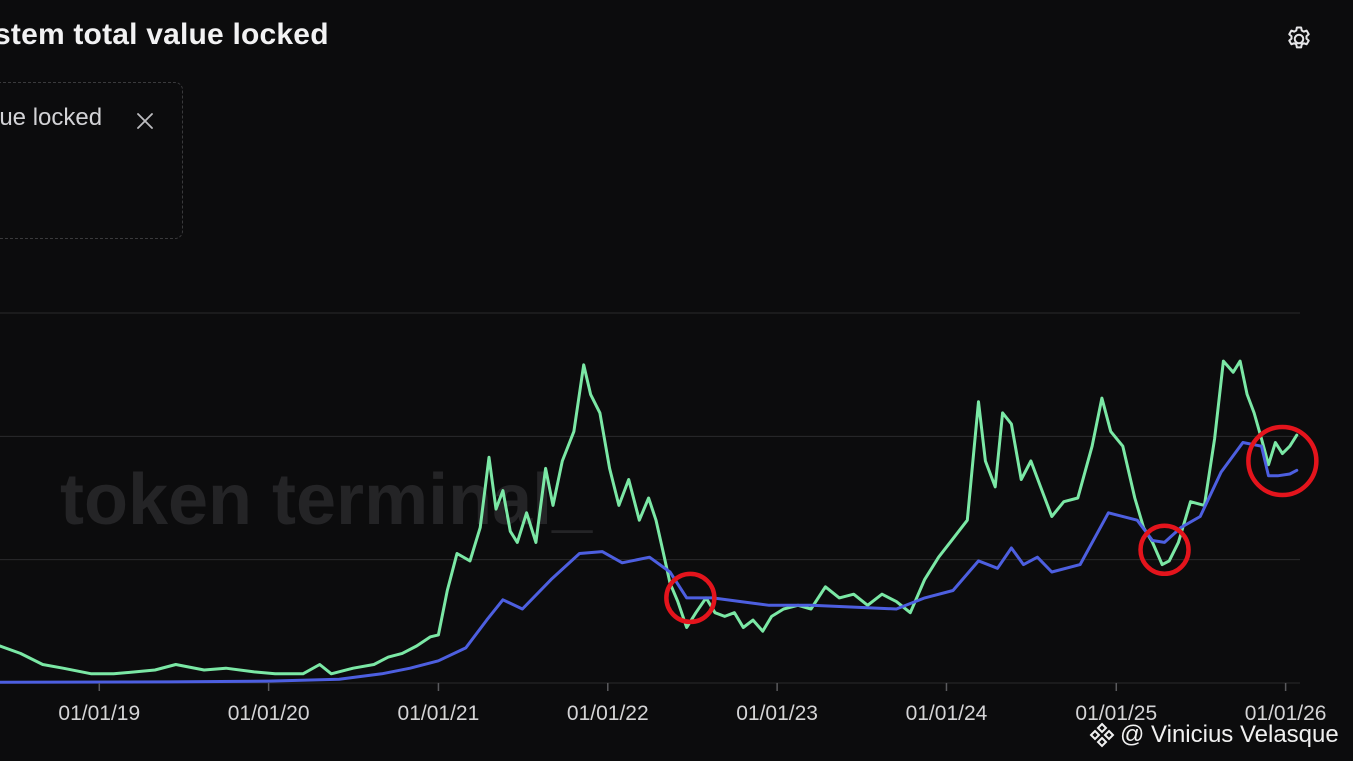 The image size is (1353, 761). I want to click on binance-diamond-icon, so click(1102, 735).